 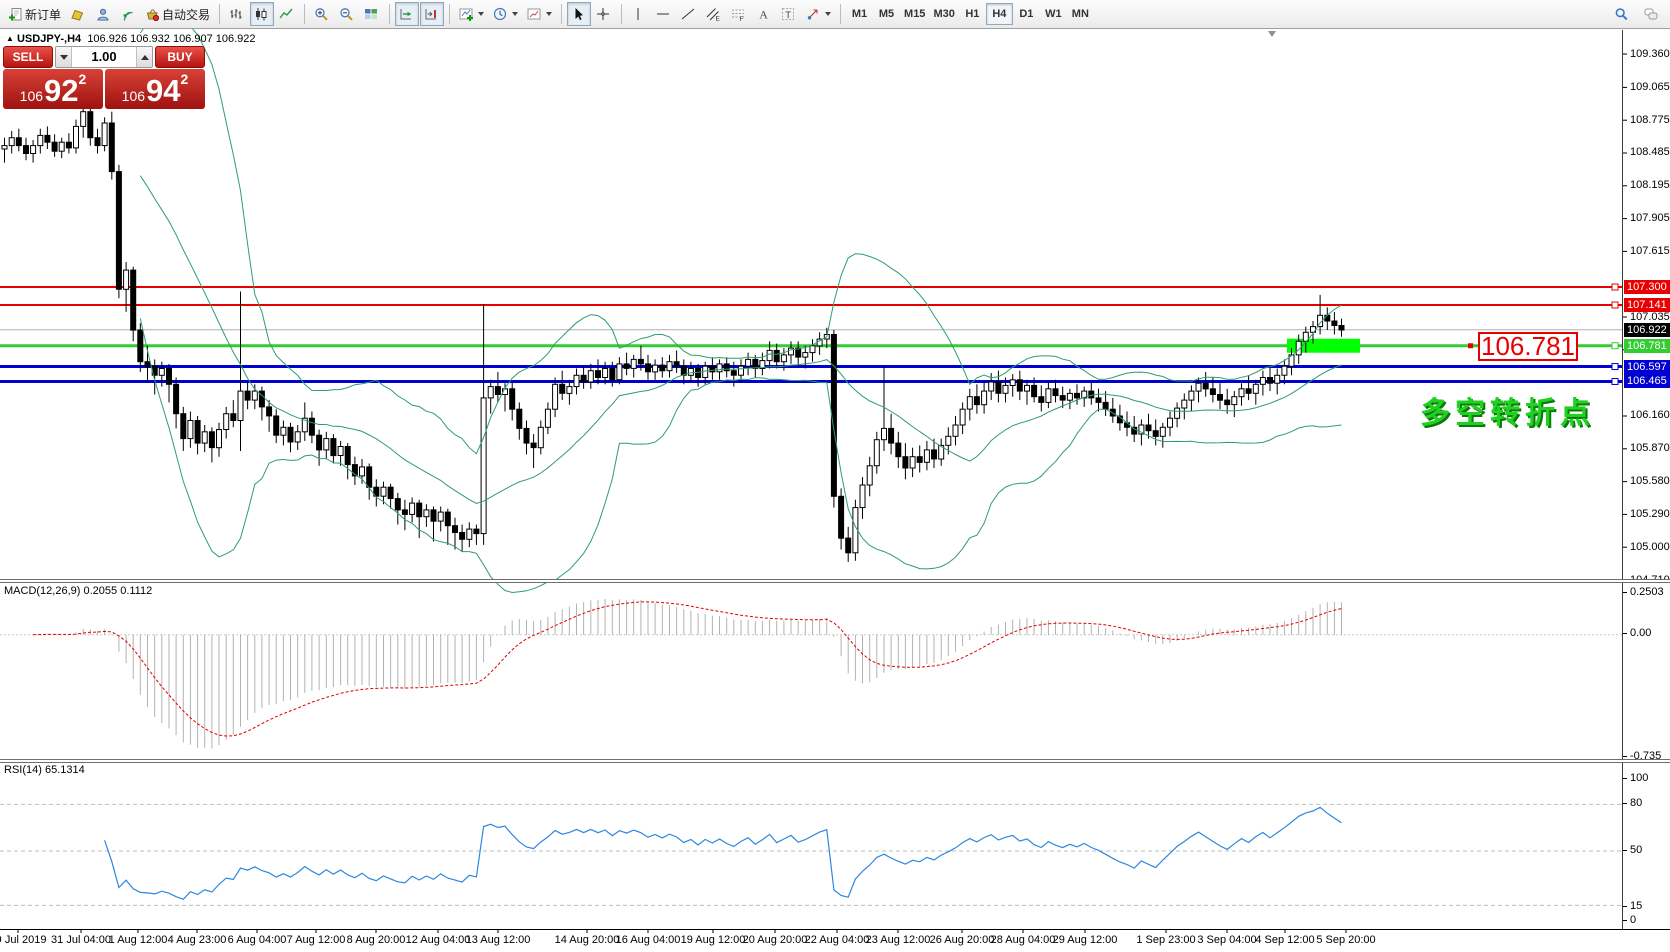 I want to click on timeframe-m30: M30, so click(x=943, y=14).